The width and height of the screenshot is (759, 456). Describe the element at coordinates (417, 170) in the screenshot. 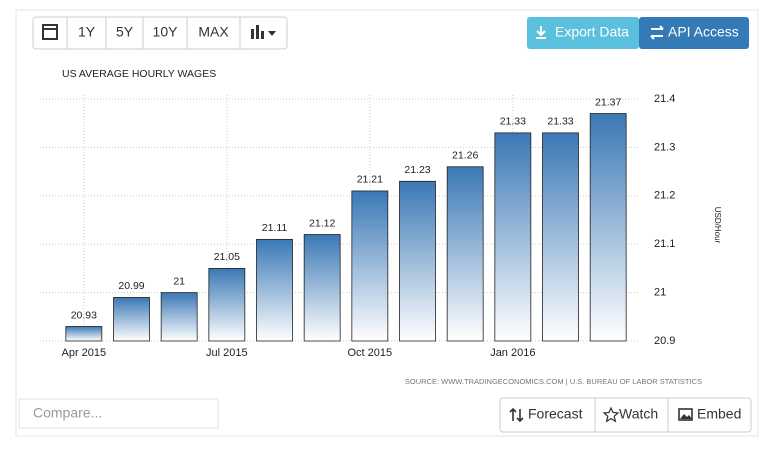

I see `value-label: 21.23` at that location.